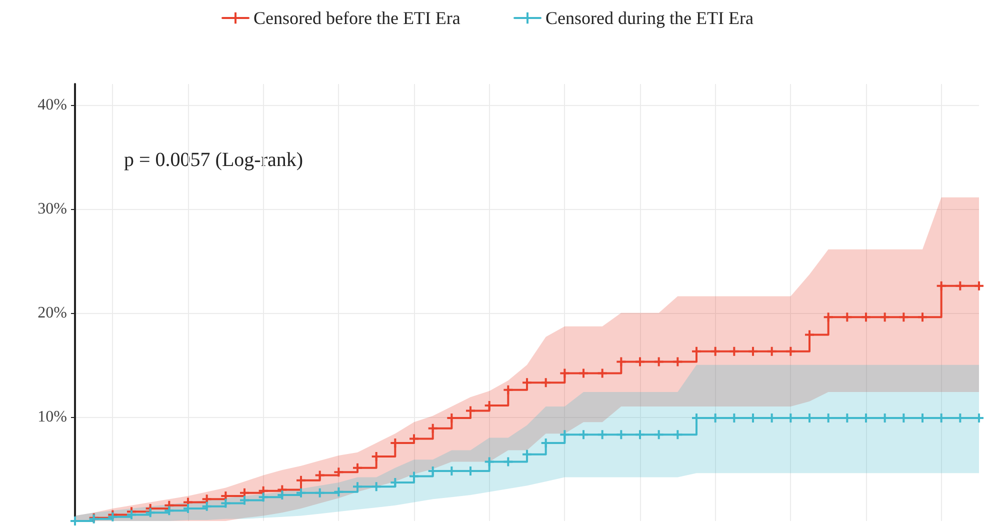 This screenshot has width=987, height=529. I want to click on y-tick-label: 40%, so click(52, 105).